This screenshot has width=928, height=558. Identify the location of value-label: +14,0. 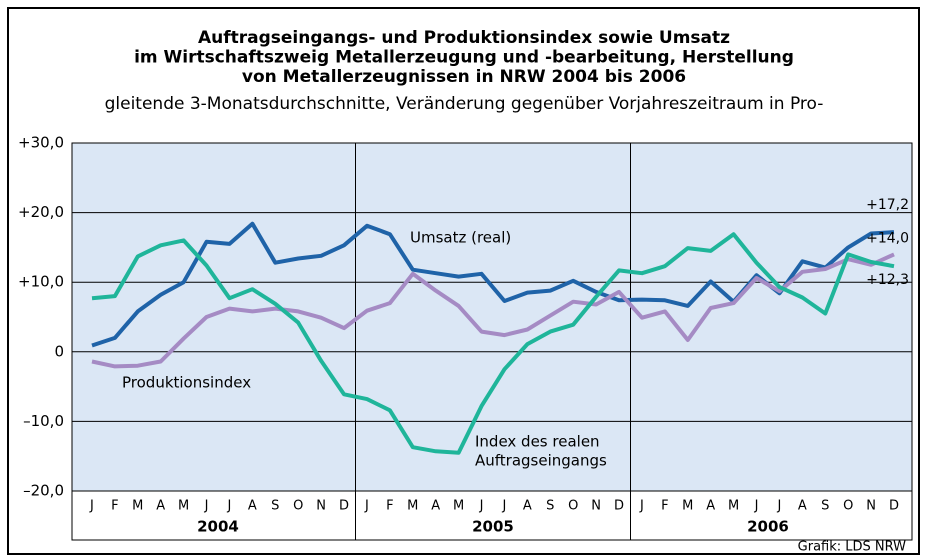
(887, 238).